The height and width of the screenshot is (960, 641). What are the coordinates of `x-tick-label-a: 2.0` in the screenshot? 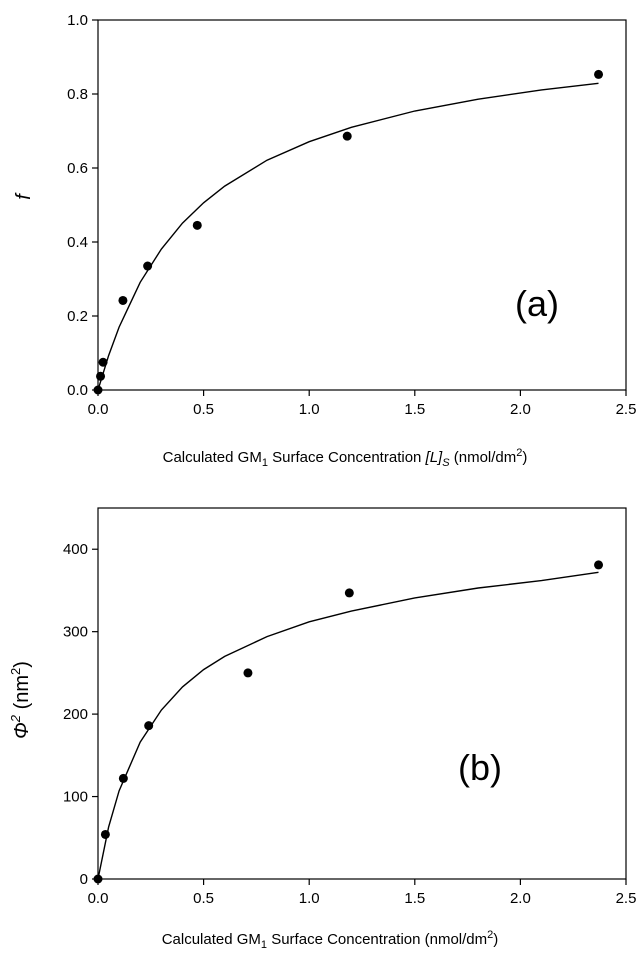 It's located at (520, 409).